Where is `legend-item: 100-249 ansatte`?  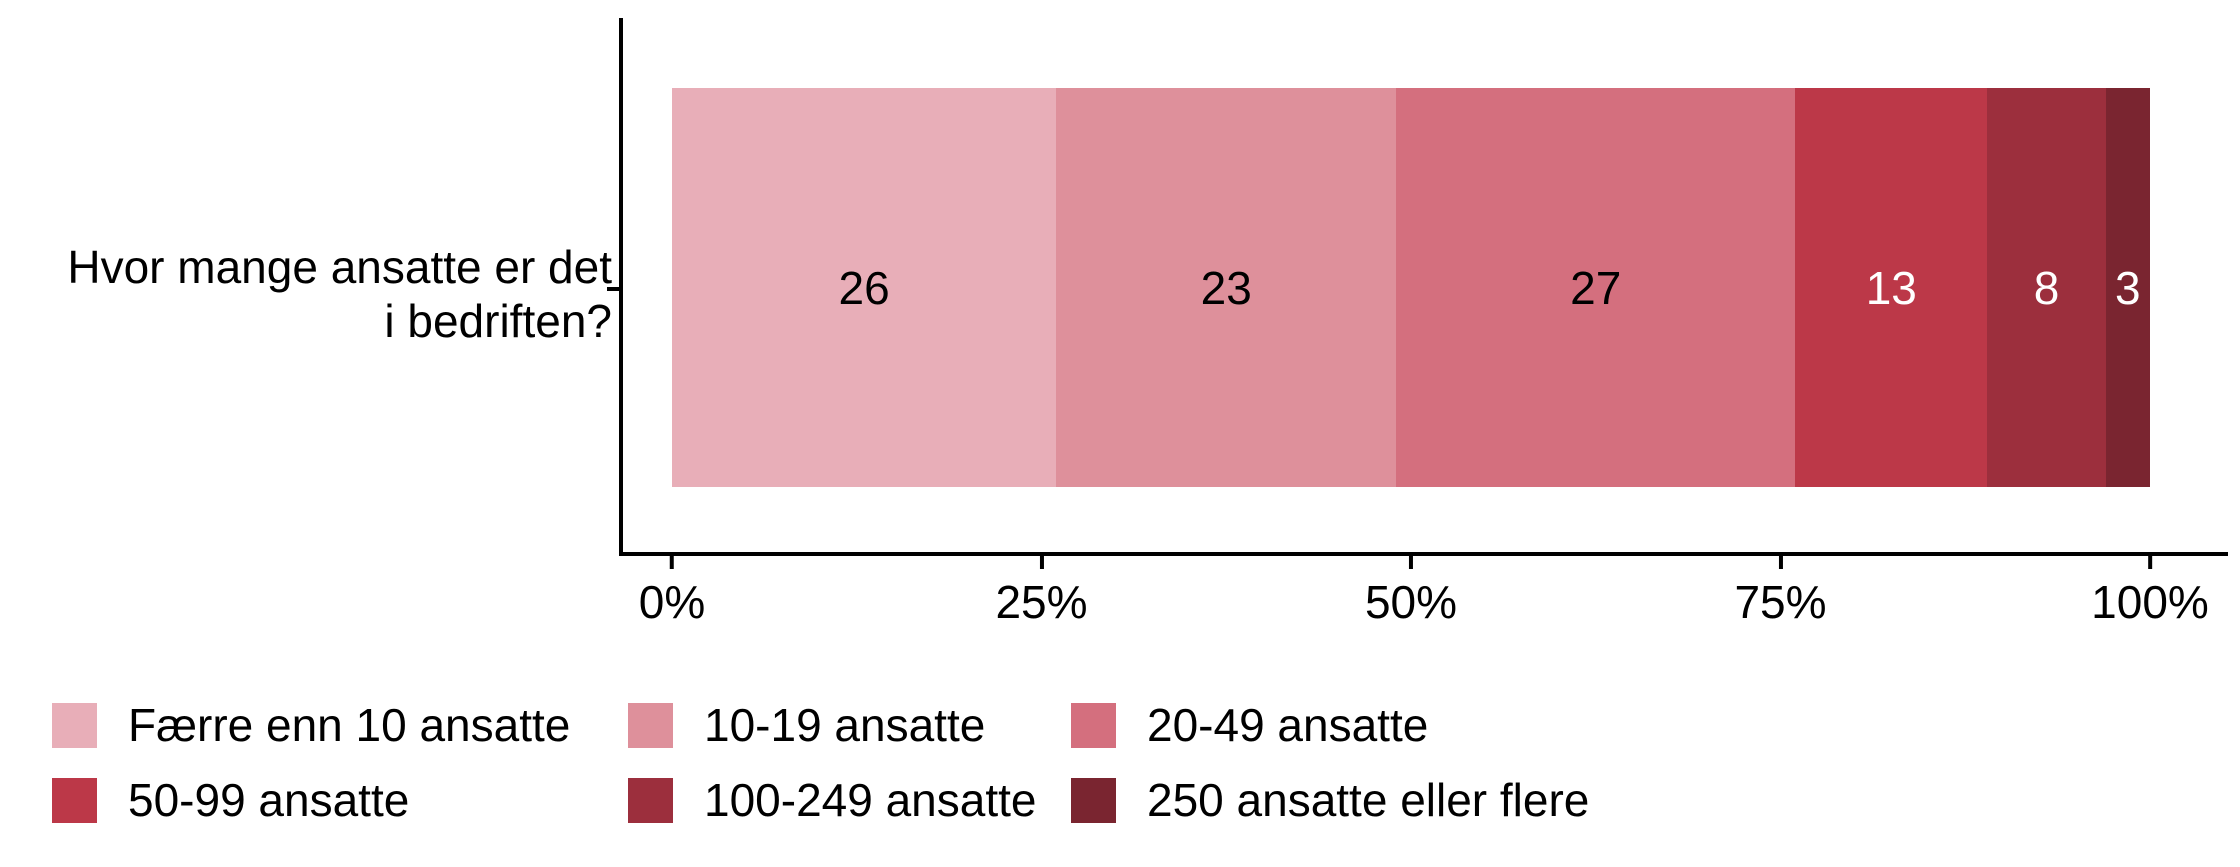 legend-item: 100-249 ansatte is located at coordinates (832, 800).